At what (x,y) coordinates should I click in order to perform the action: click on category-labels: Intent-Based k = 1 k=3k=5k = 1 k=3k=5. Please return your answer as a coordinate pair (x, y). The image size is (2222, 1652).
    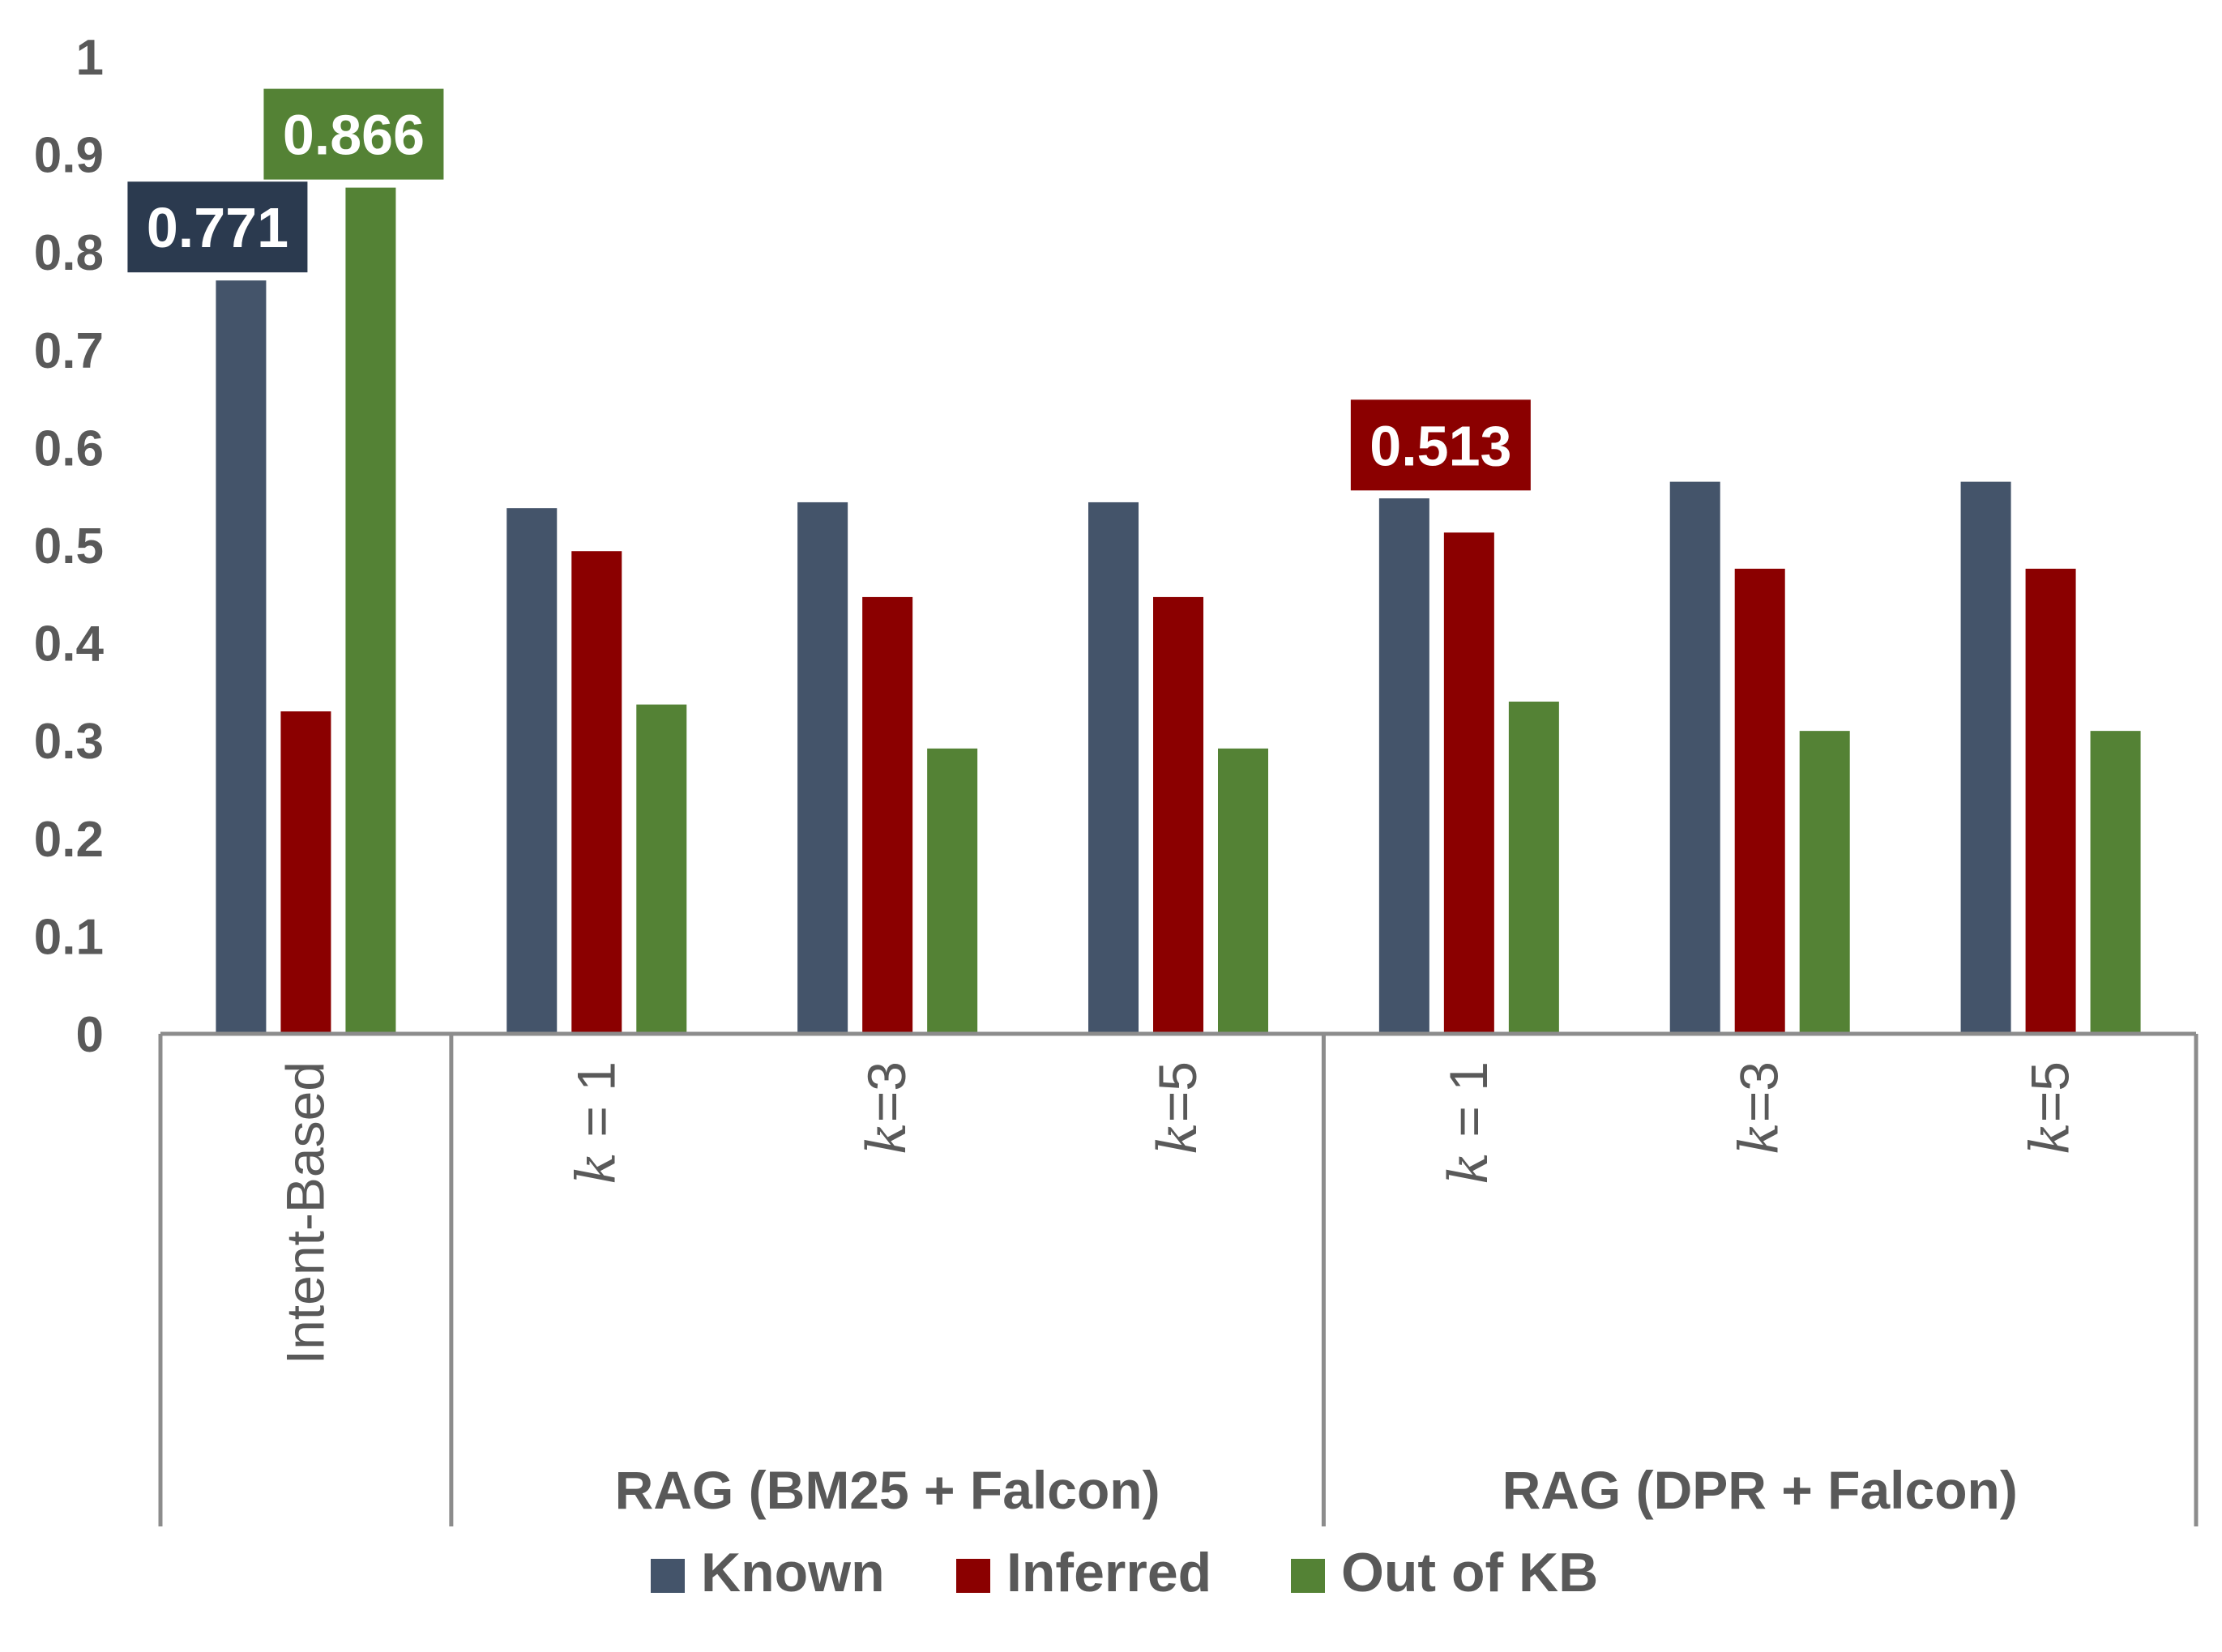
    Looking at the image, I should click on (1178, 1212).